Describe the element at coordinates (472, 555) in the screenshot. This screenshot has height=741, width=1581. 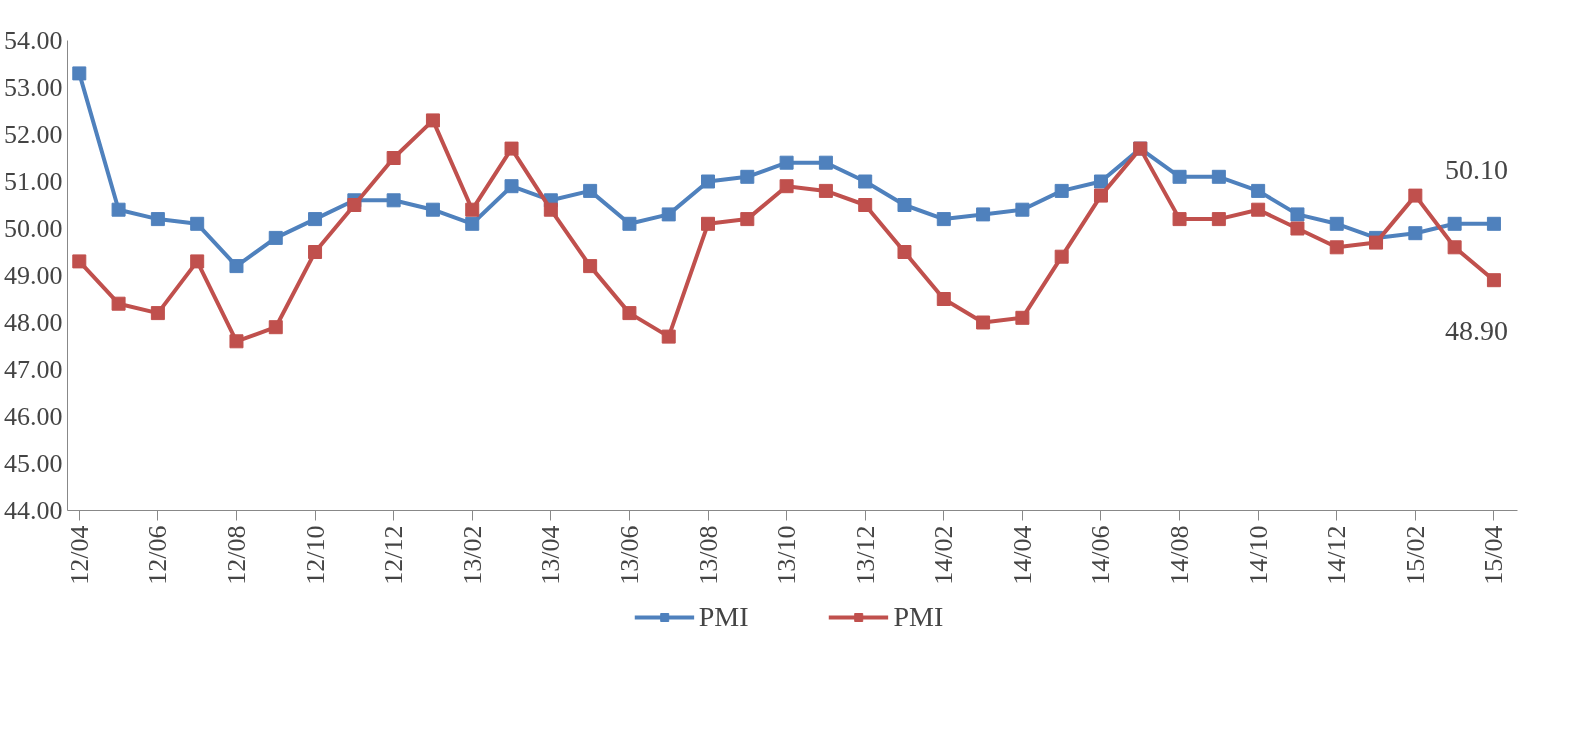
I see `x-tick-label: 13/02` at that location.